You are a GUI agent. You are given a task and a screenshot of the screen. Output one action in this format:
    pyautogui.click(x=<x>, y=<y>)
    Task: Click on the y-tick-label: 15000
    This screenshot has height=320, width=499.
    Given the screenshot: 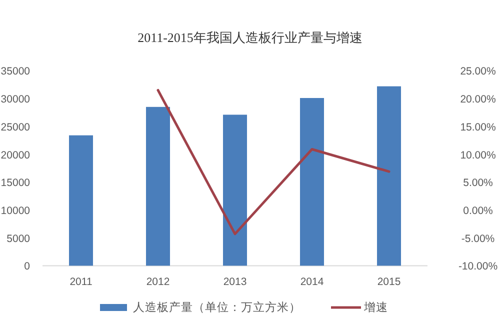 What is the action you would take?
    pyautogui.click(x=15, y=183)
    